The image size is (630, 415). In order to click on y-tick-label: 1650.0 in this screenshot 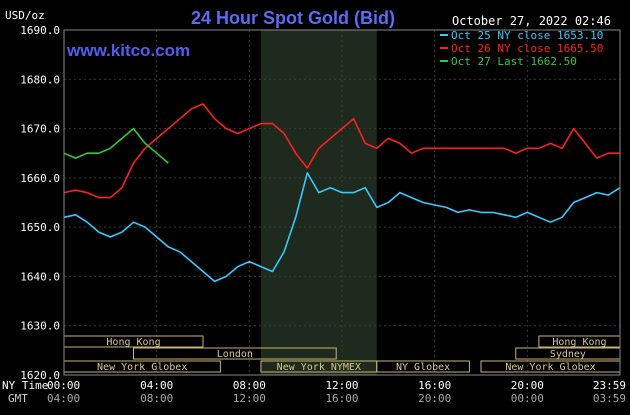, I will do `click(40, 227)`.